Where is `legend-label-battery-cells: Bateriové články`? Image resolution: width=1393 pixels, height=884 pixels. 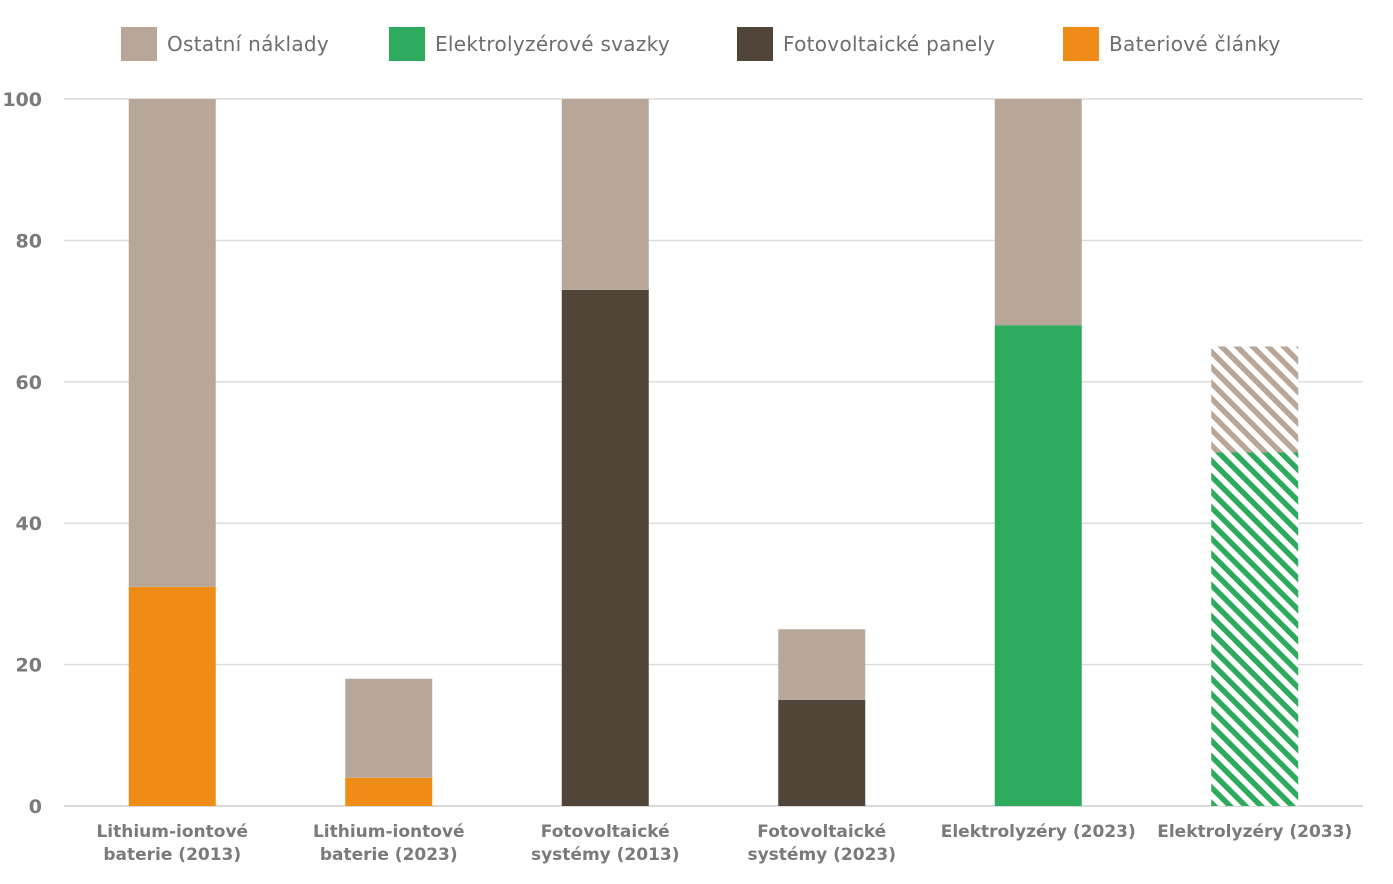 legend-label-battery-cells: Bateriové články is located at coordinates (1195, 44).